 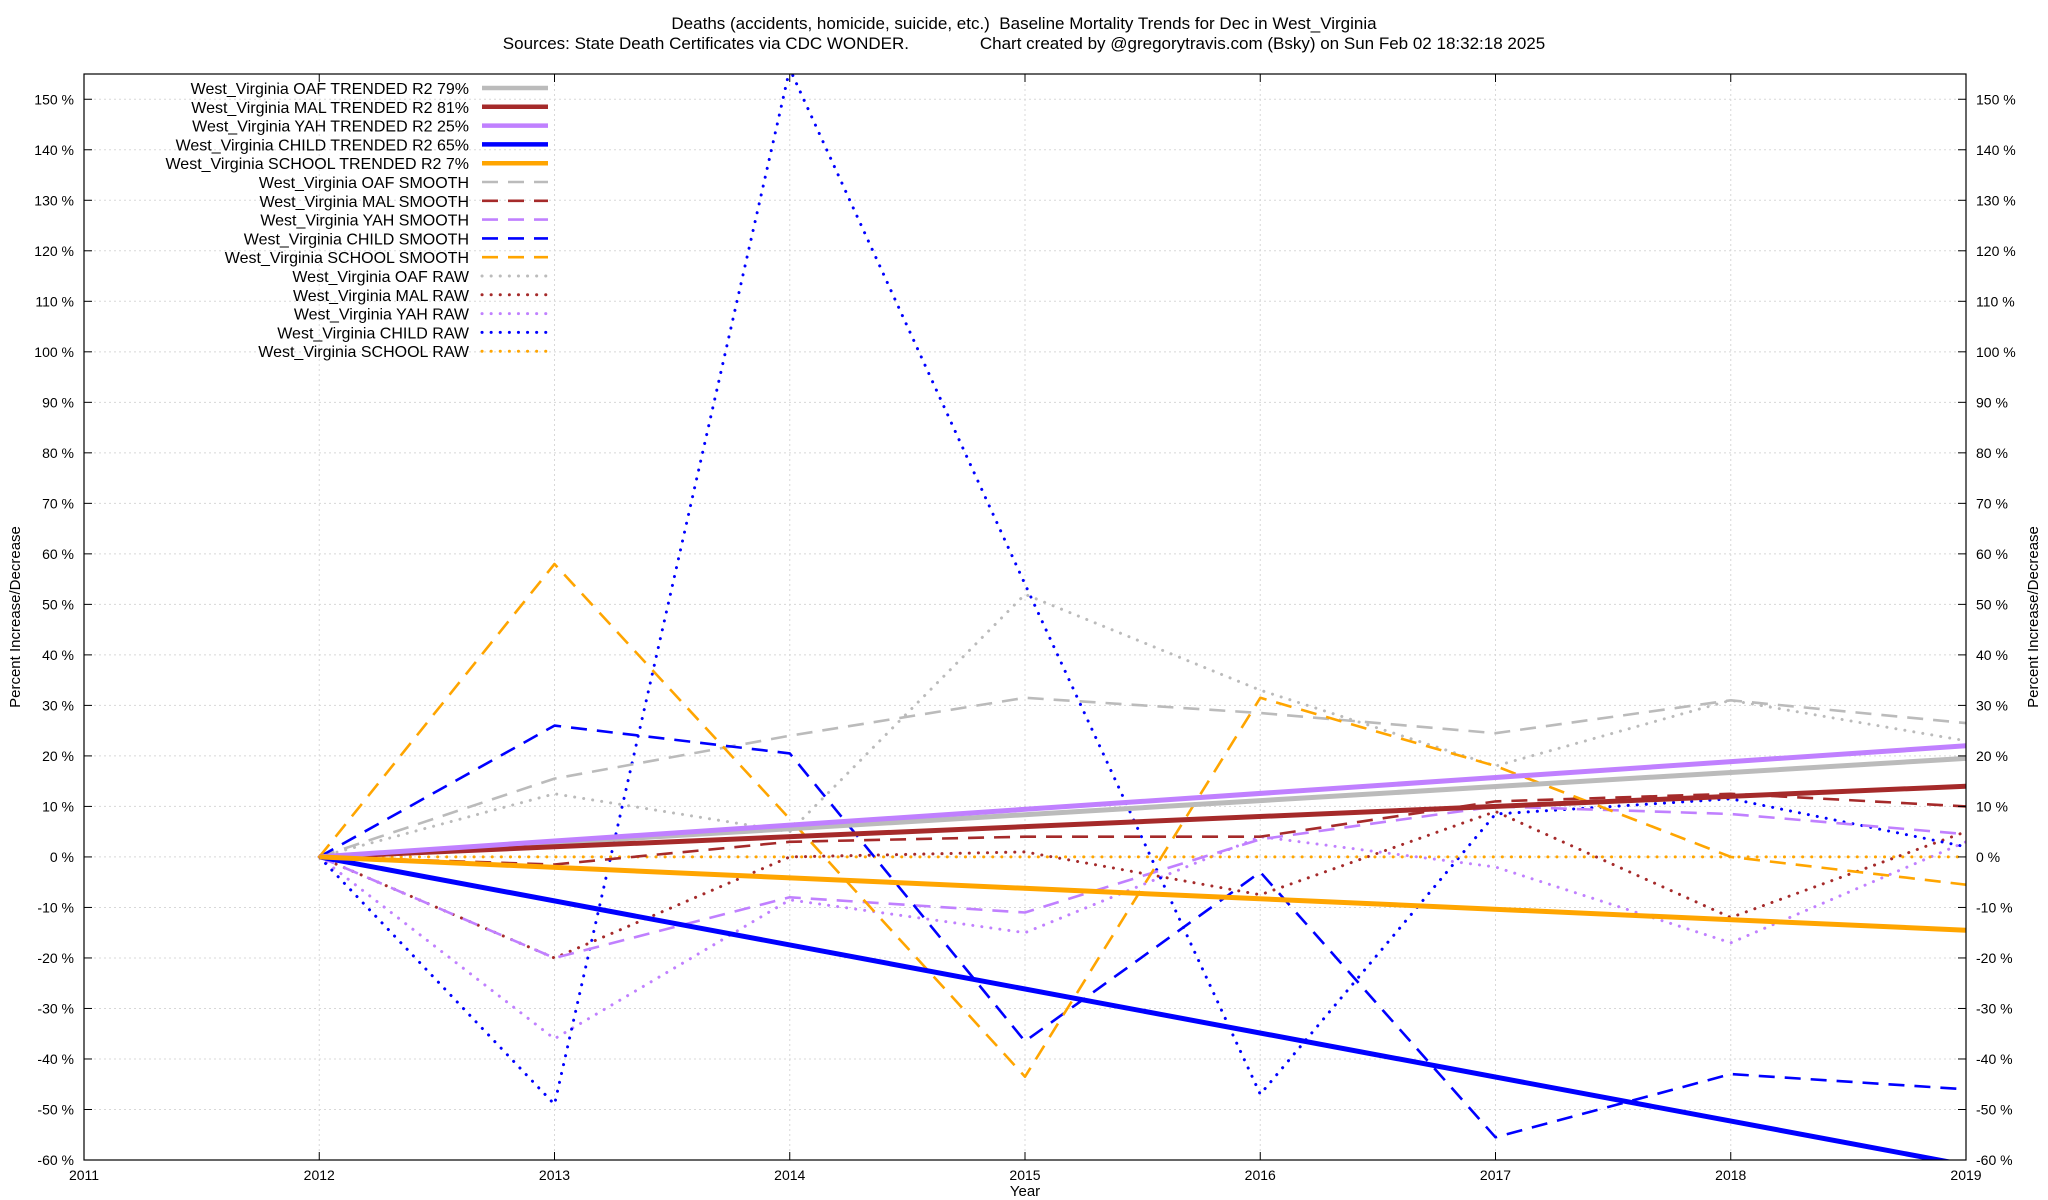 What do you see at coordinates (54, 200) in the screenshot?
I see `y-tick-label: 130 %` at bounding box center [54, 200].